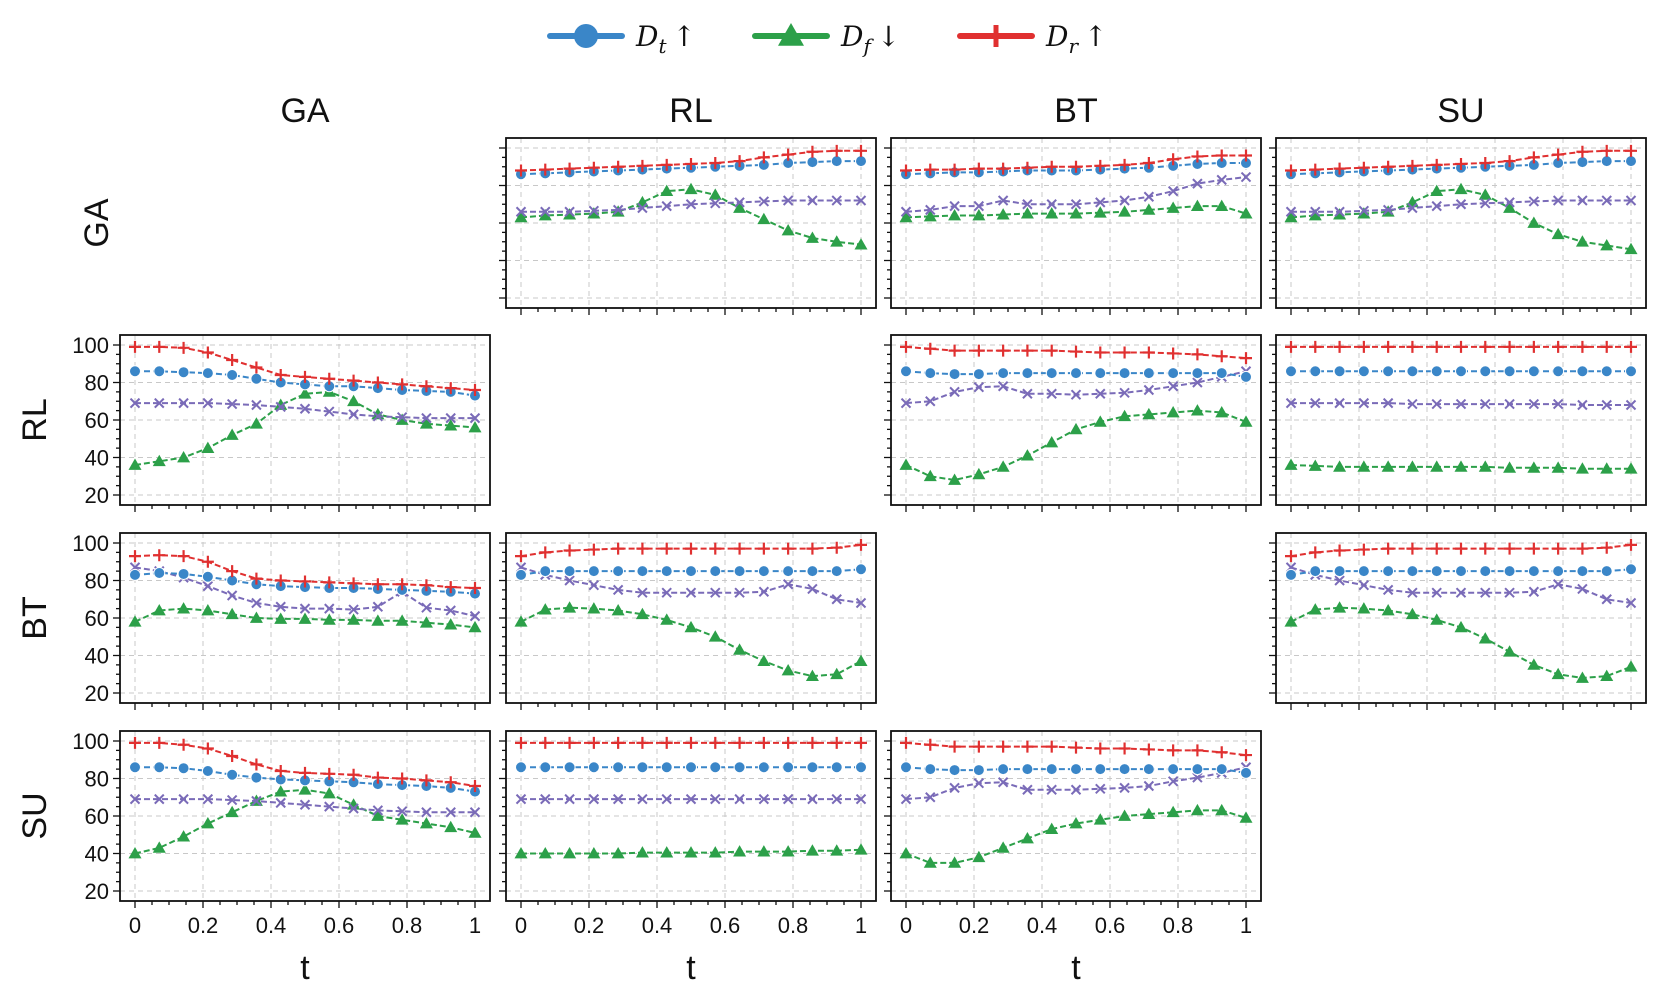 This screenshot has width=1660, height=1003. Describe the element at coordinates (1032, 39) in the screenshot. I see `legend-entry-Dr: Dr ↑` at that location.